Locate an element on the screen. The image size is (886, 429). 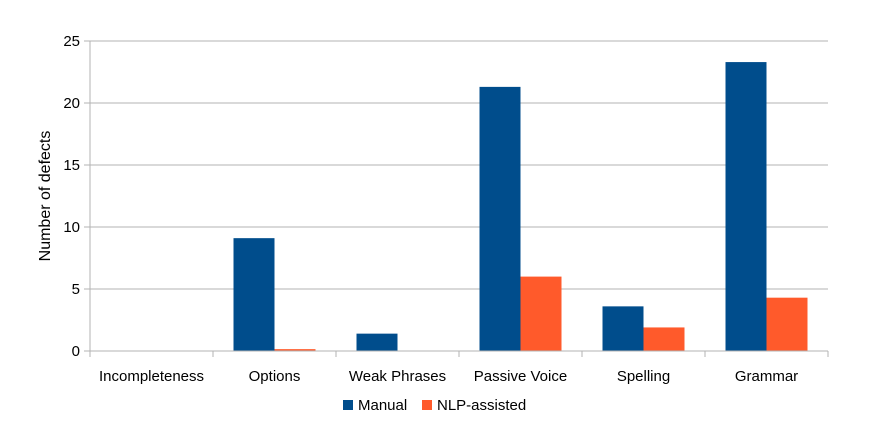
bar-manual-grammar is located at coordinates (746, 207).